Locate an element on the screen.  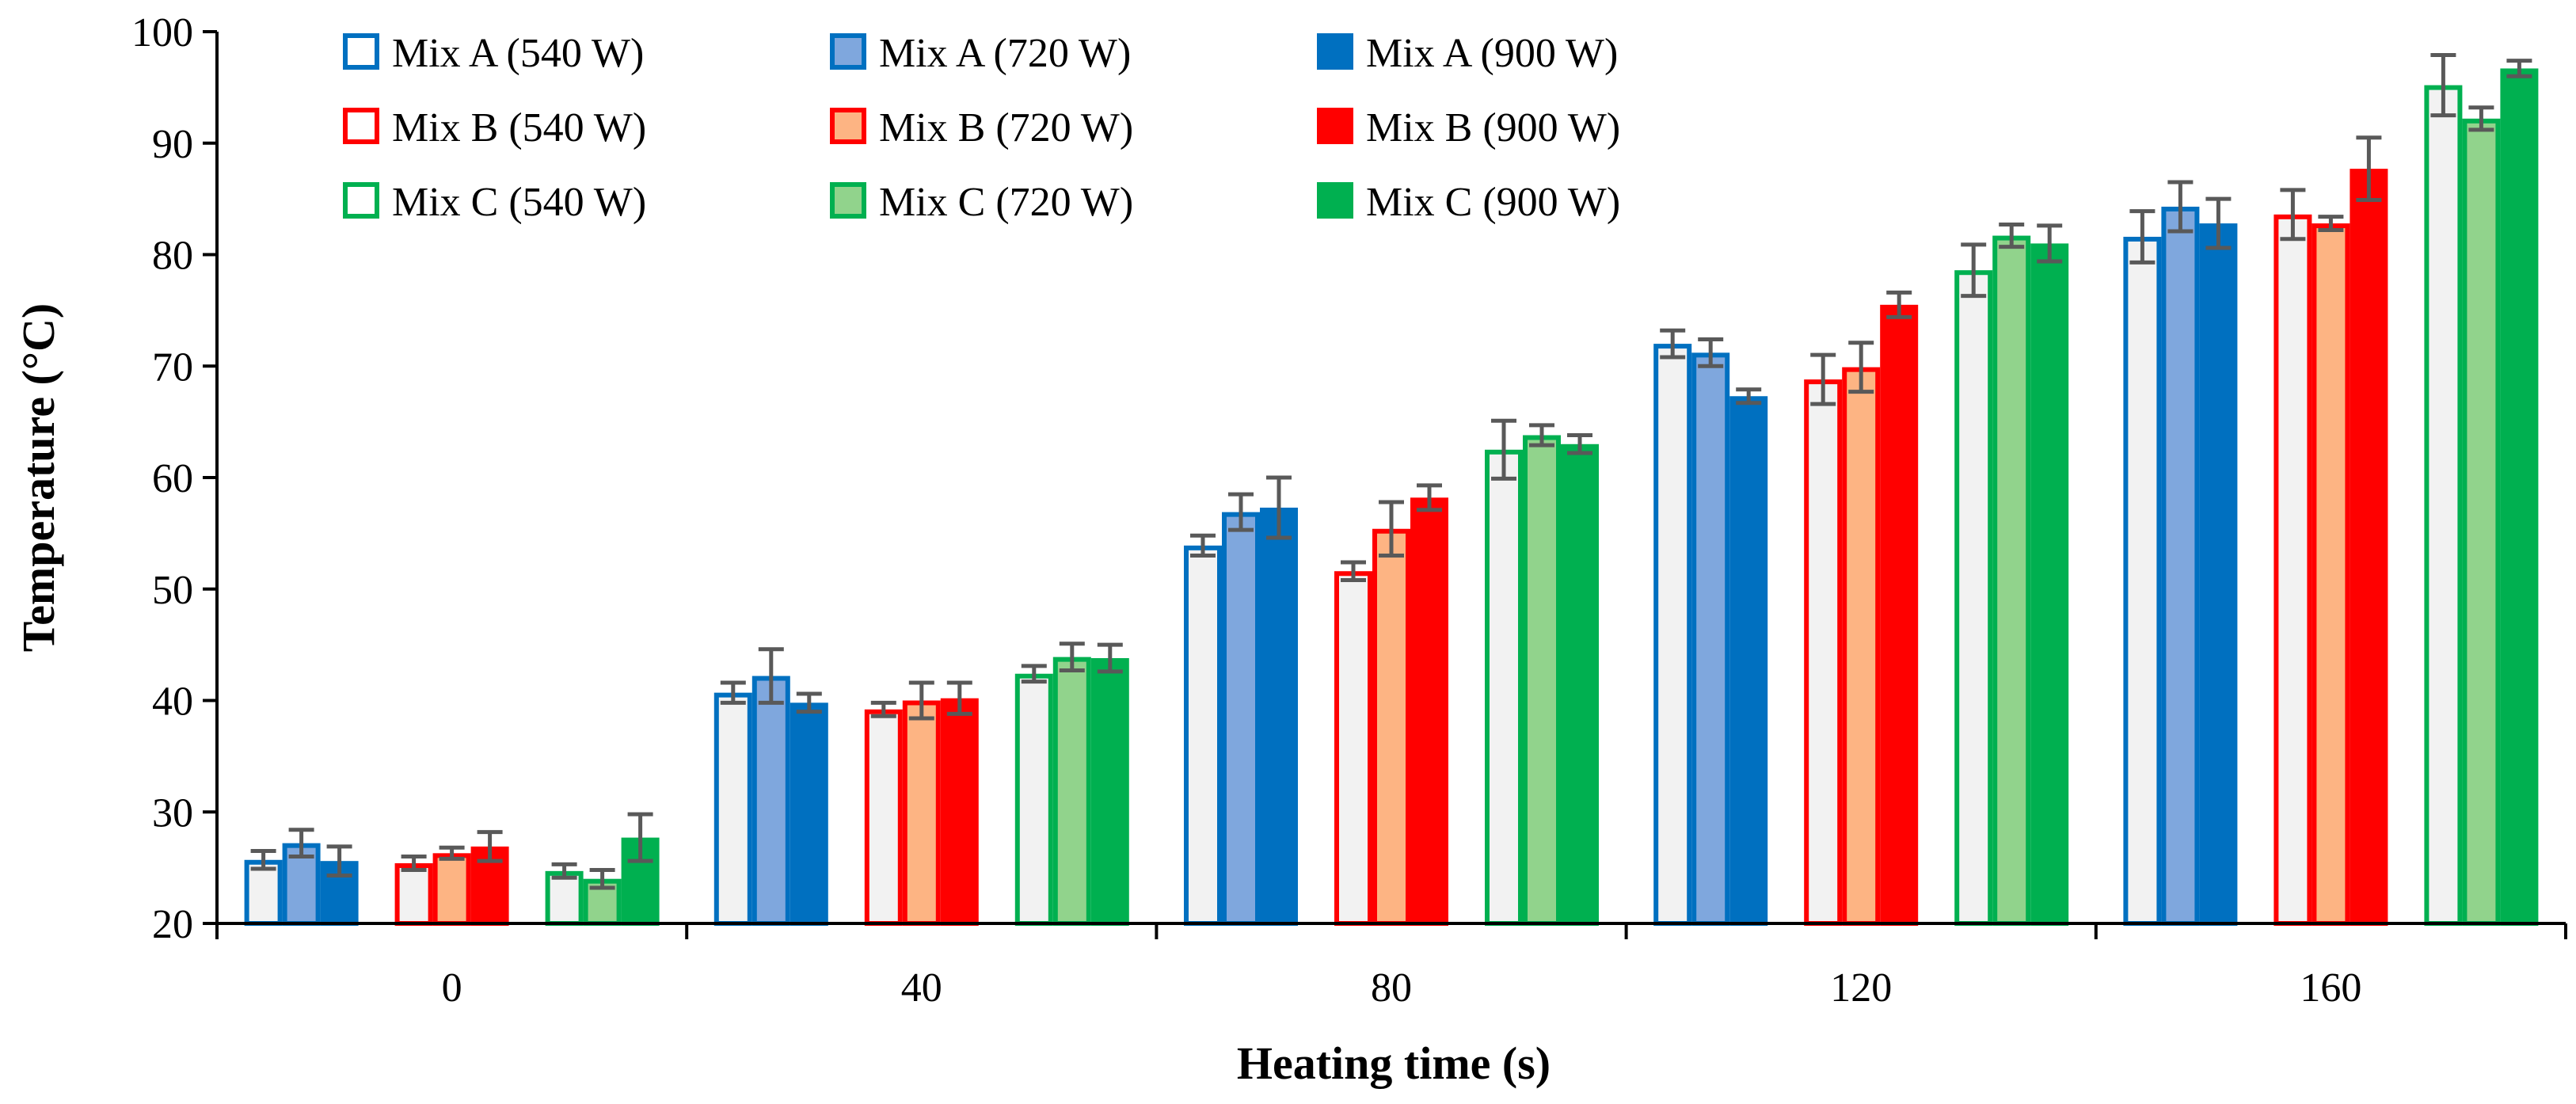
error-bar-mix-c-540-w-t80 is located at coordinates (1503, 449).